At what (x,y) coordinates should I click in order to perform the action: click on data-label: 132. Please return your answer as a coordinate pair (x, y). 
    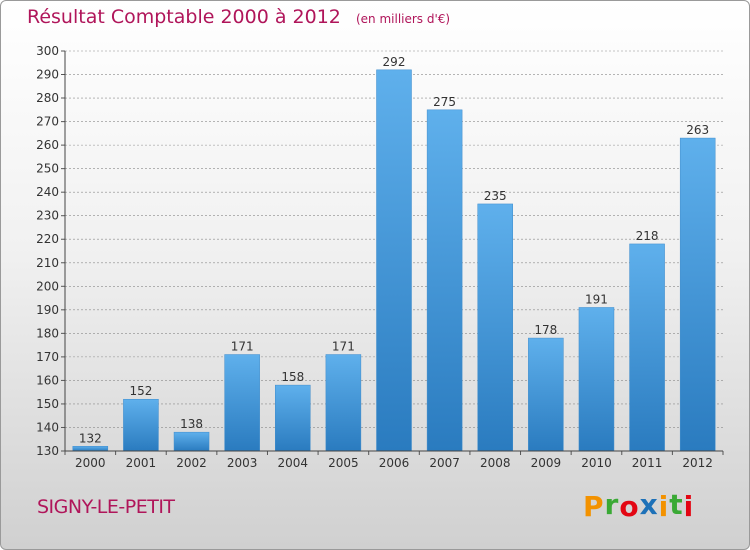
    Looking at the image, I should click on (90, 438).